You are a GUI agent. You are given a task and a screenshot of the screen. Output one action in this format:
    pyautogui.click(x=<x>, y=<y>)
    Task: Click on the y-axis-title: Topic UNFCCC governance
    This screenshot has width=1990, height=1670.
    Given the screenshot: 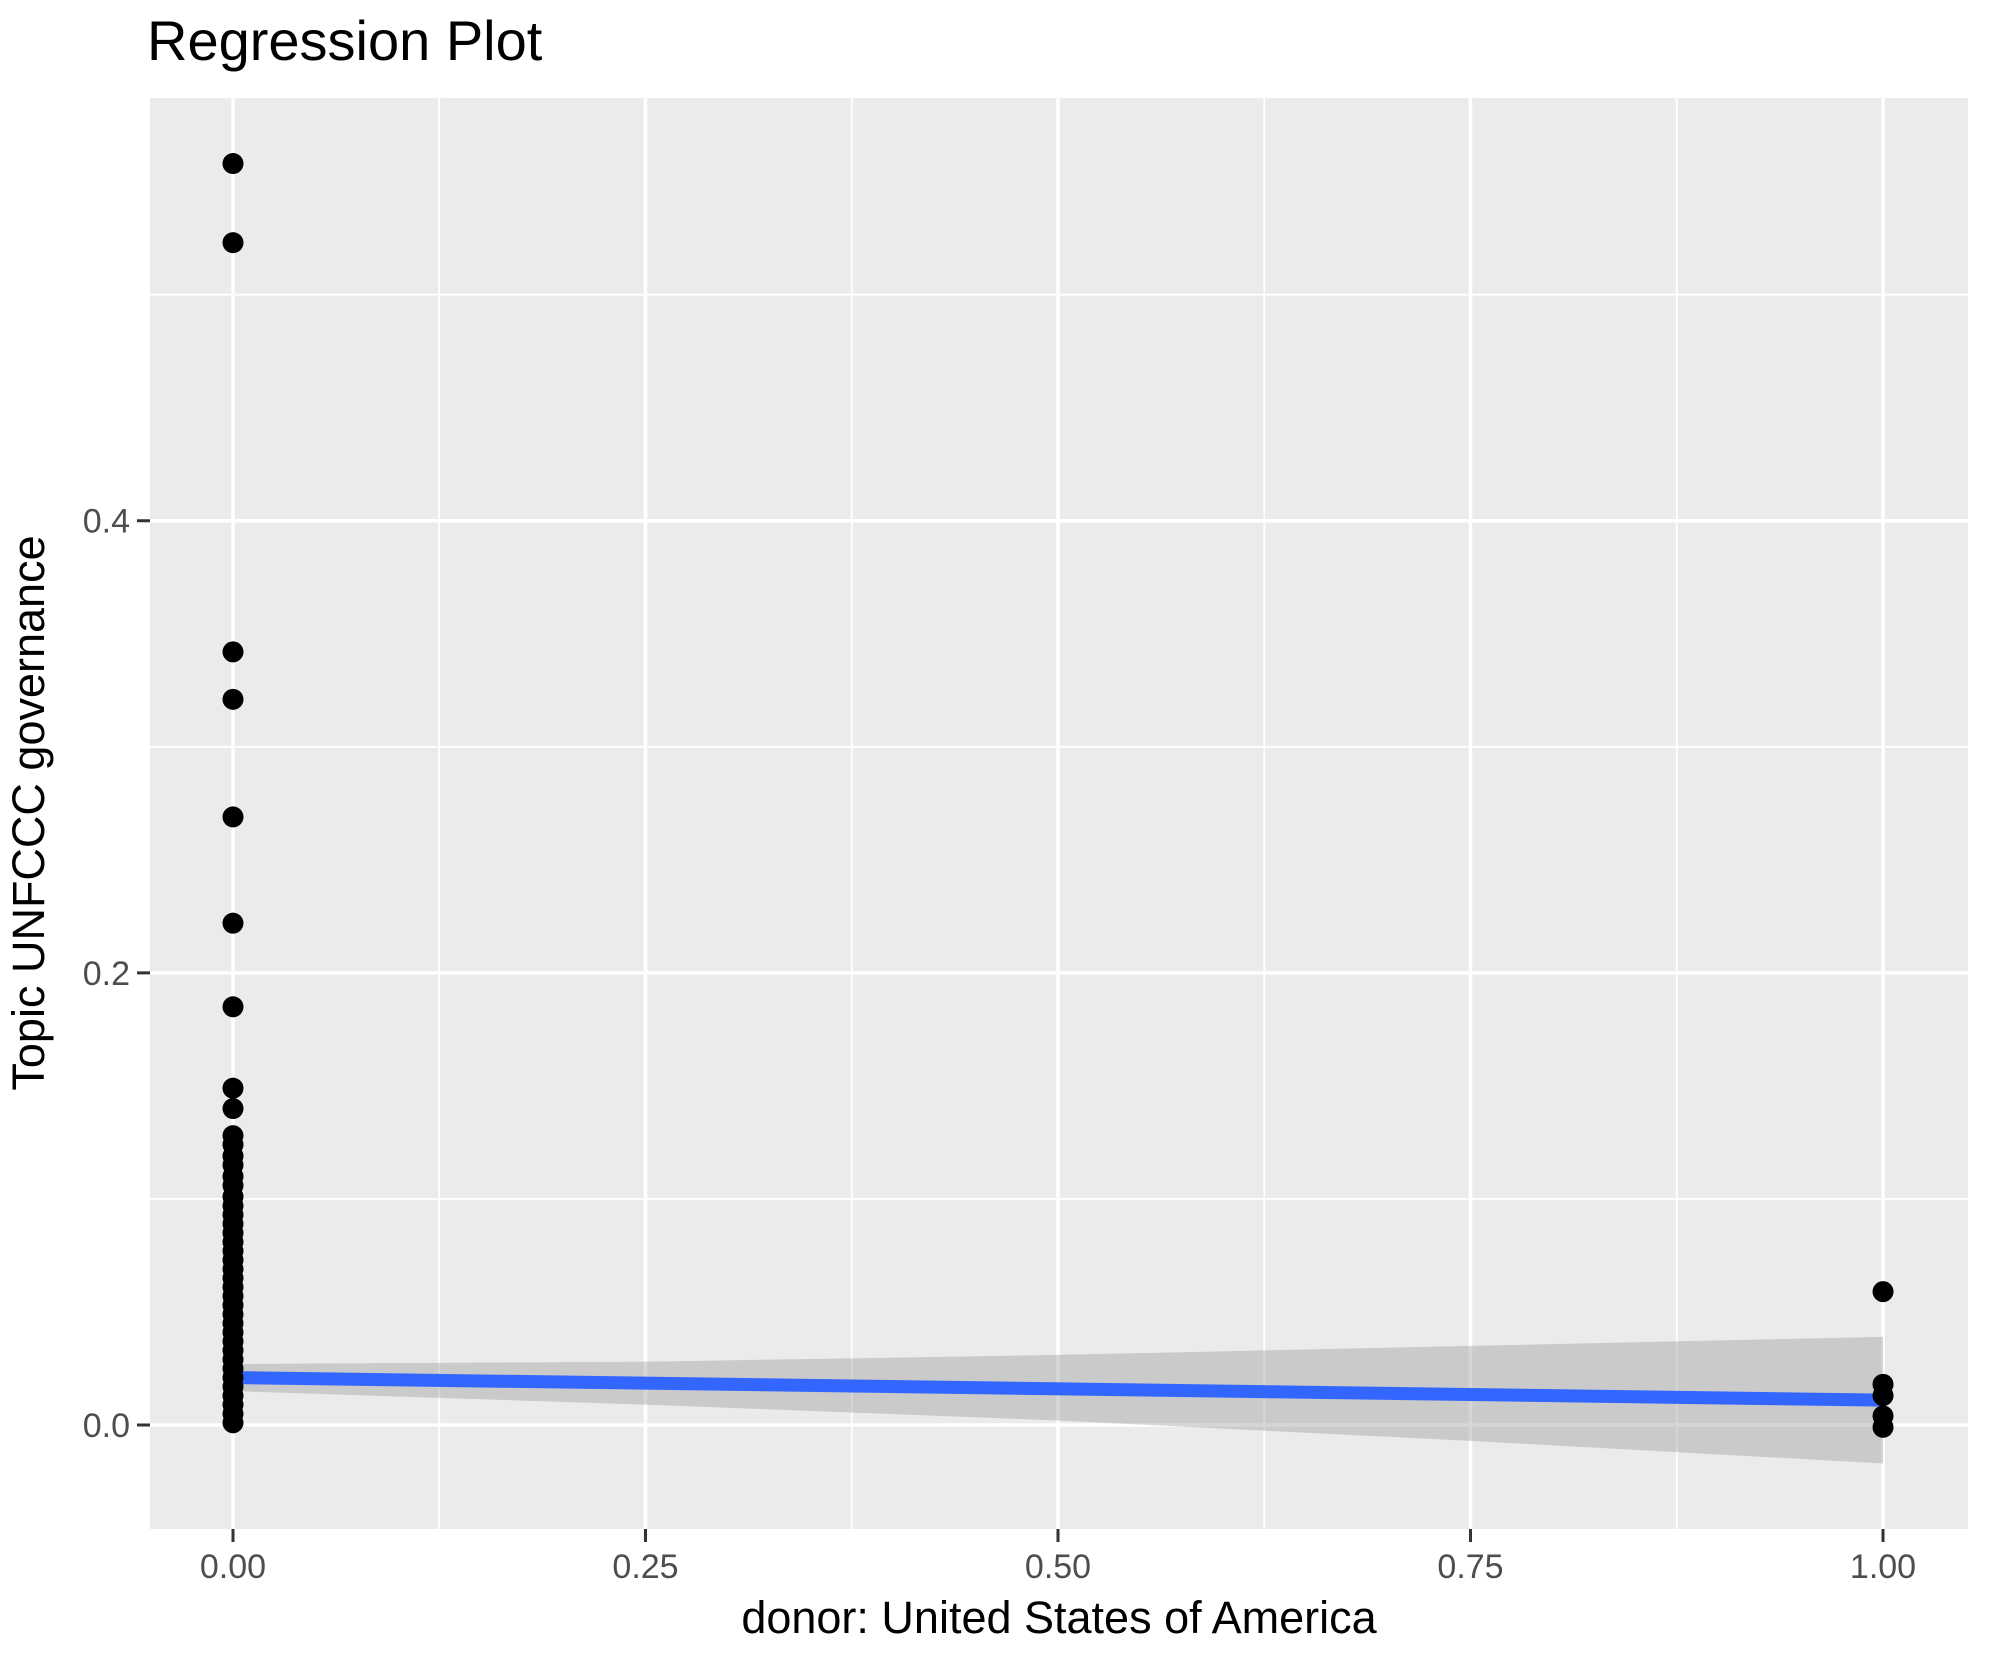 What is the action you would take?
    pyautogui.click(x=28, y=812)
    